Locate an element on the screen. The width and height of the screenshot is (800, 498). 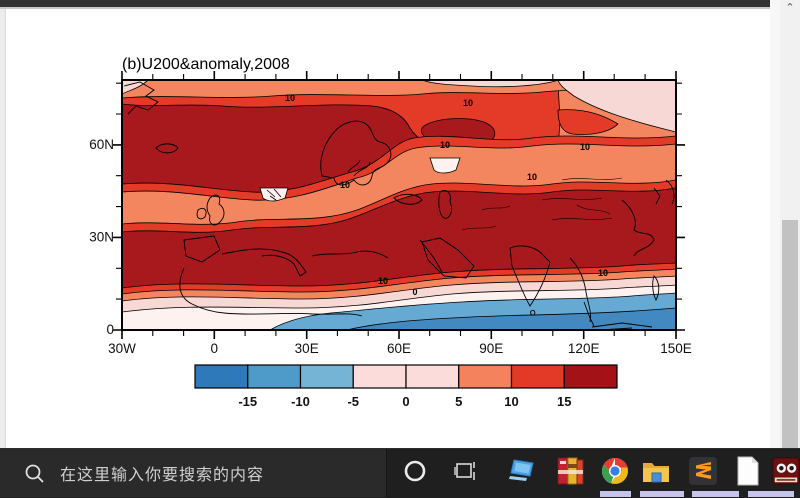
red-app-icon is located at coordinates (786, 471).